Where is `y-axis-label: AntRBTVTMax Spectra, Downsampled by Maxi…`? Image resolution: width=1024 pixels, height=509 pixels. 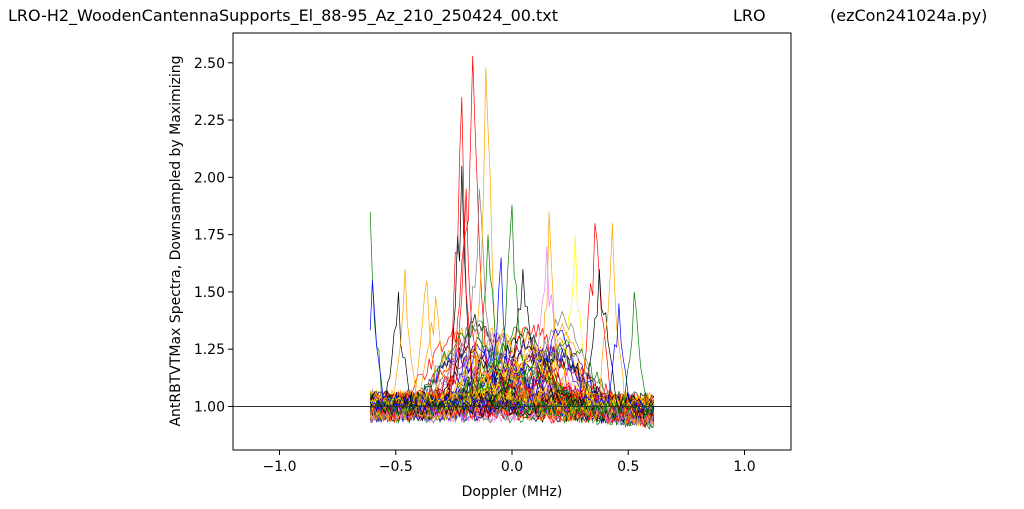
y-axis-label: AntRBTVTMax Spectra, Downsampled by Maxi… is located at coordinates (176, 240).